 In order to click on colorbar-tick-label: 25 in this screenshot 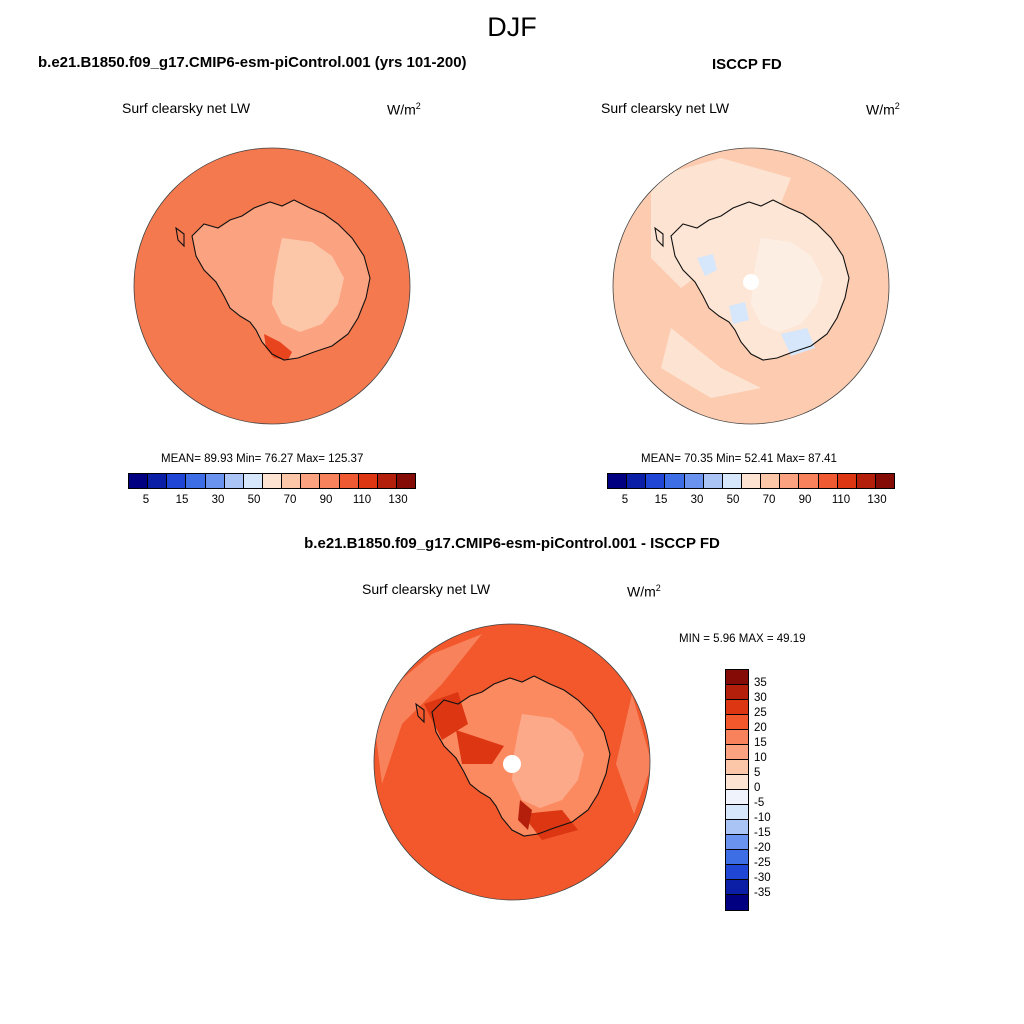, I will do `click(760, 713)`.